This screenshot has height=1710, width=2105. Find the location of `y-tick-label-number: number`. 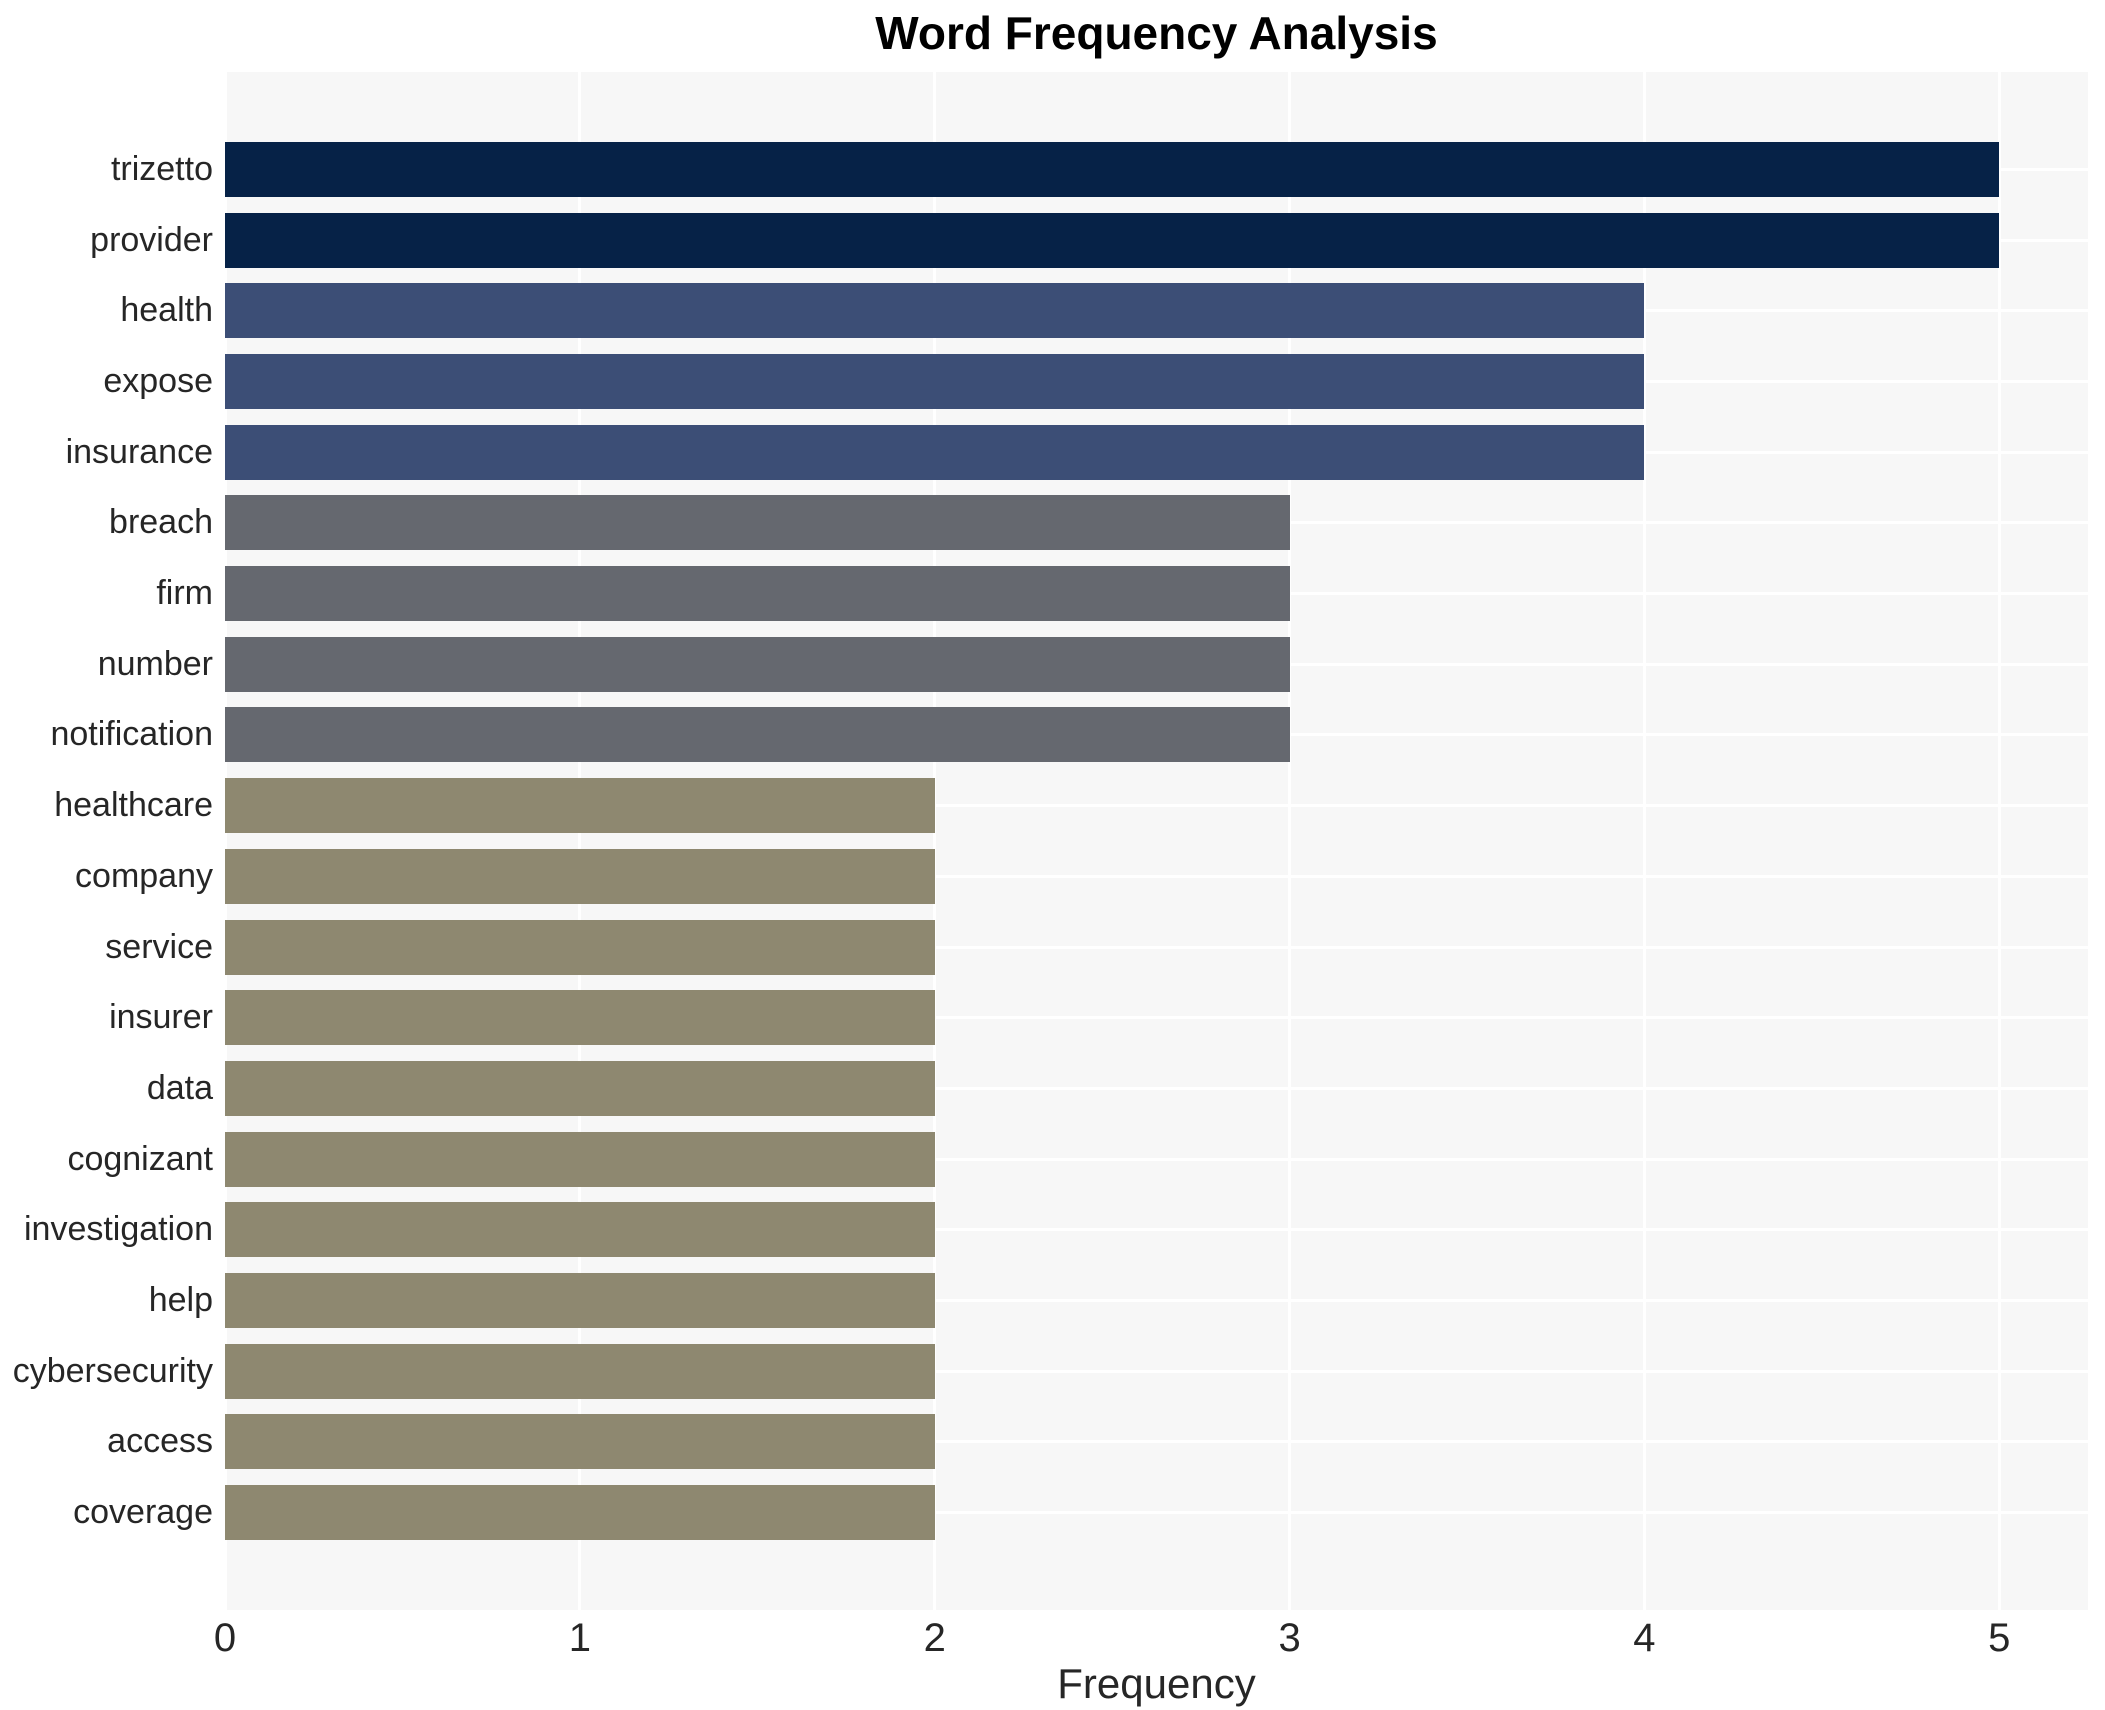

y-tick-label-number: number is located at coordinates (155, 663).